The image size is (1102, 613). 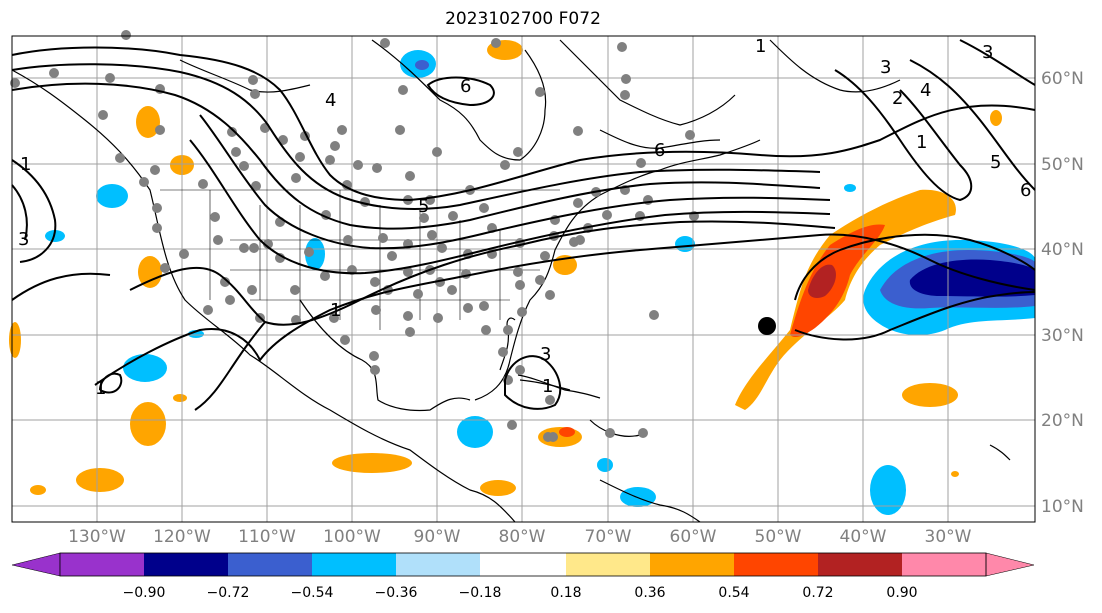 What do you see at coordinates (972, 278) in the screenshot?
I see `max-negative-anomaly` at bounding box center [972, 278].